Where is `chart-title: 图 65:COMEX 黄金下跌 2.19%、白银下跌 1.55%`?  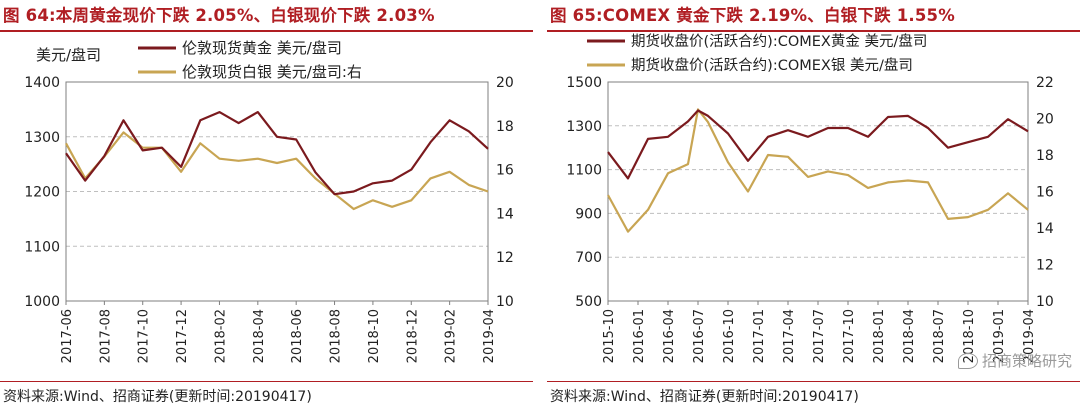 chart-title: 图 65:COMEX 黄金下跌 2.19%、白银下跌 1.55% is located at coordinates (752, 15).